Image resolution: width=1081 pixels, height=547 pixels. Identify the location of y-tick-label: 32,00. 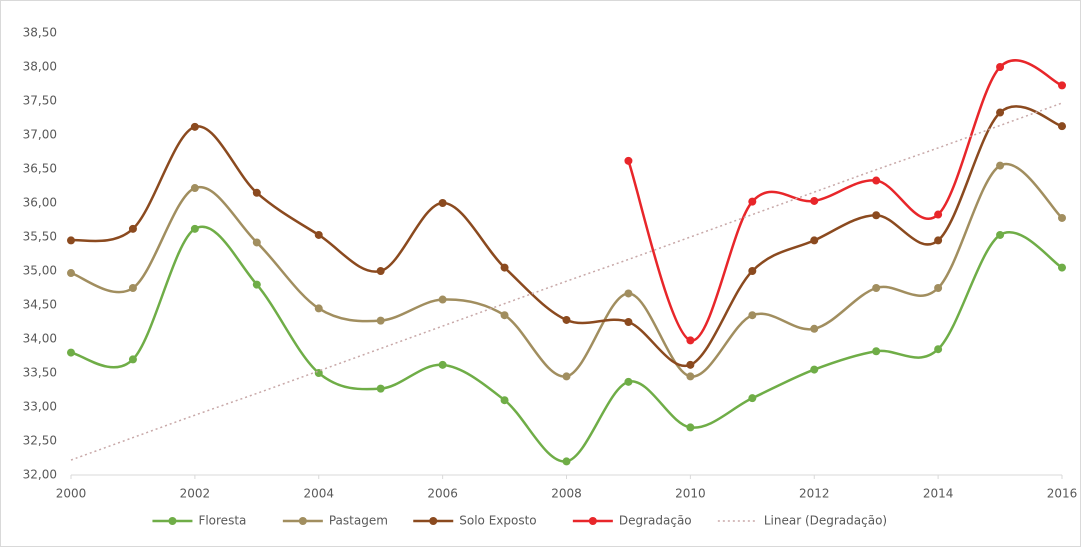
(40, 475).